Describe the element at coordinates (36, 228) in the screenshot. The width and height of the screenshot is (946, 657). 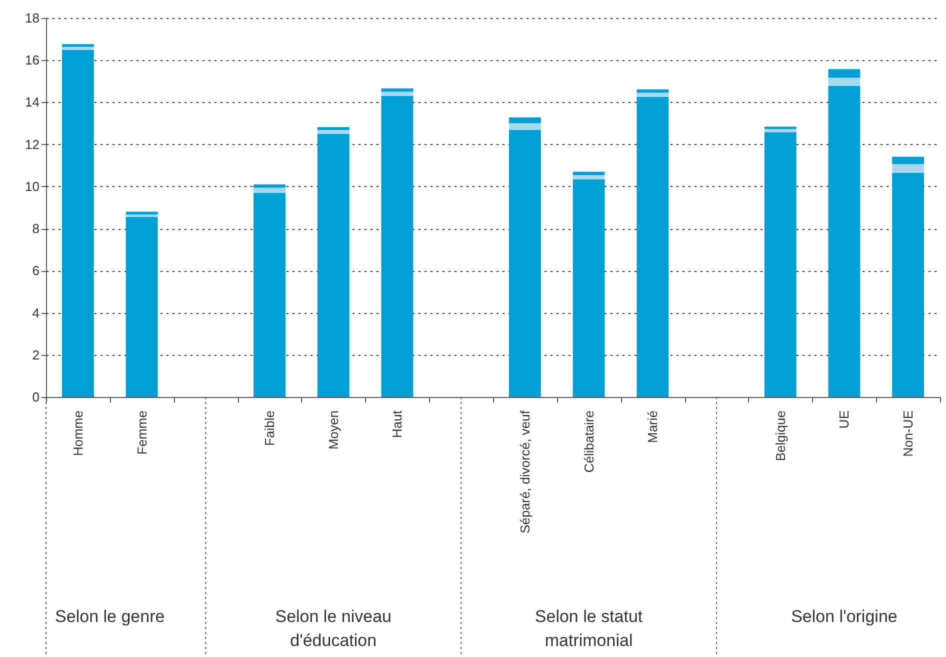
I see `y-tick-label: 8` at that location.